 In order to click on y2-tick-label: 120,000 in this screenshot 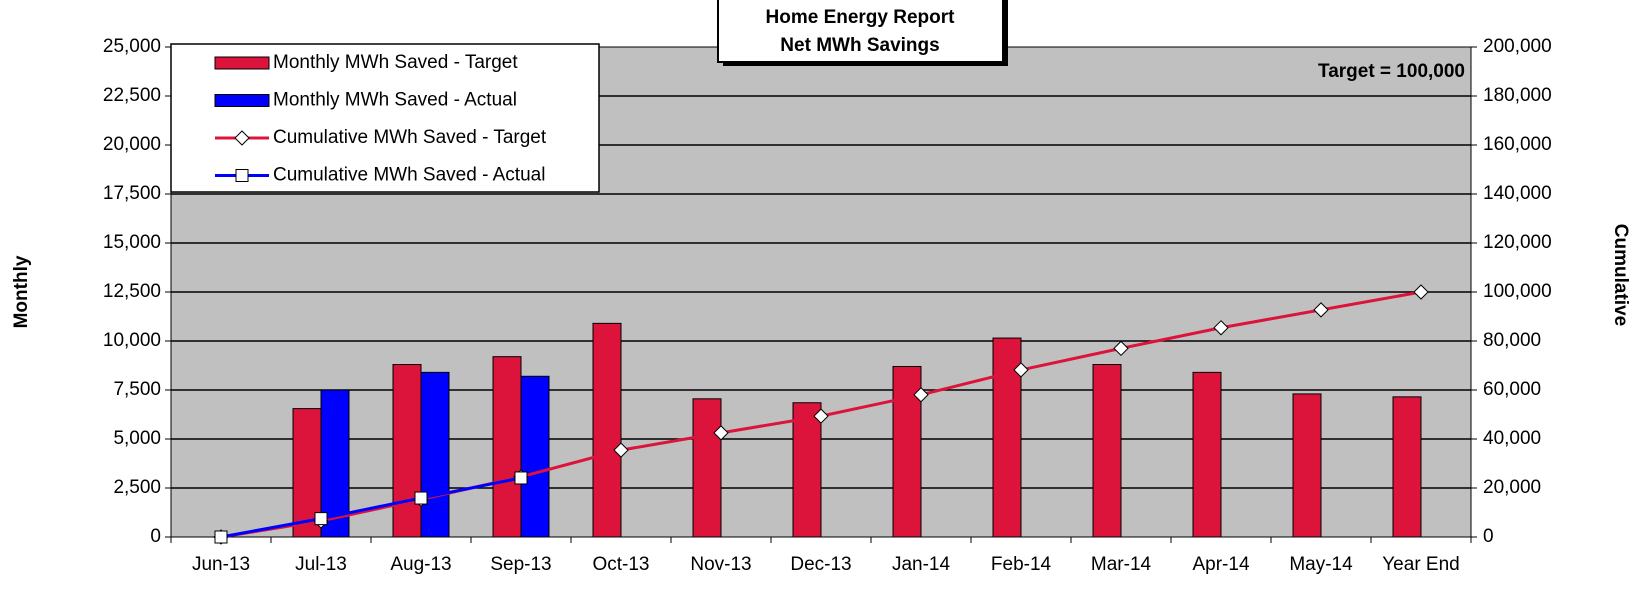, I will do `click(1517, 242)`.